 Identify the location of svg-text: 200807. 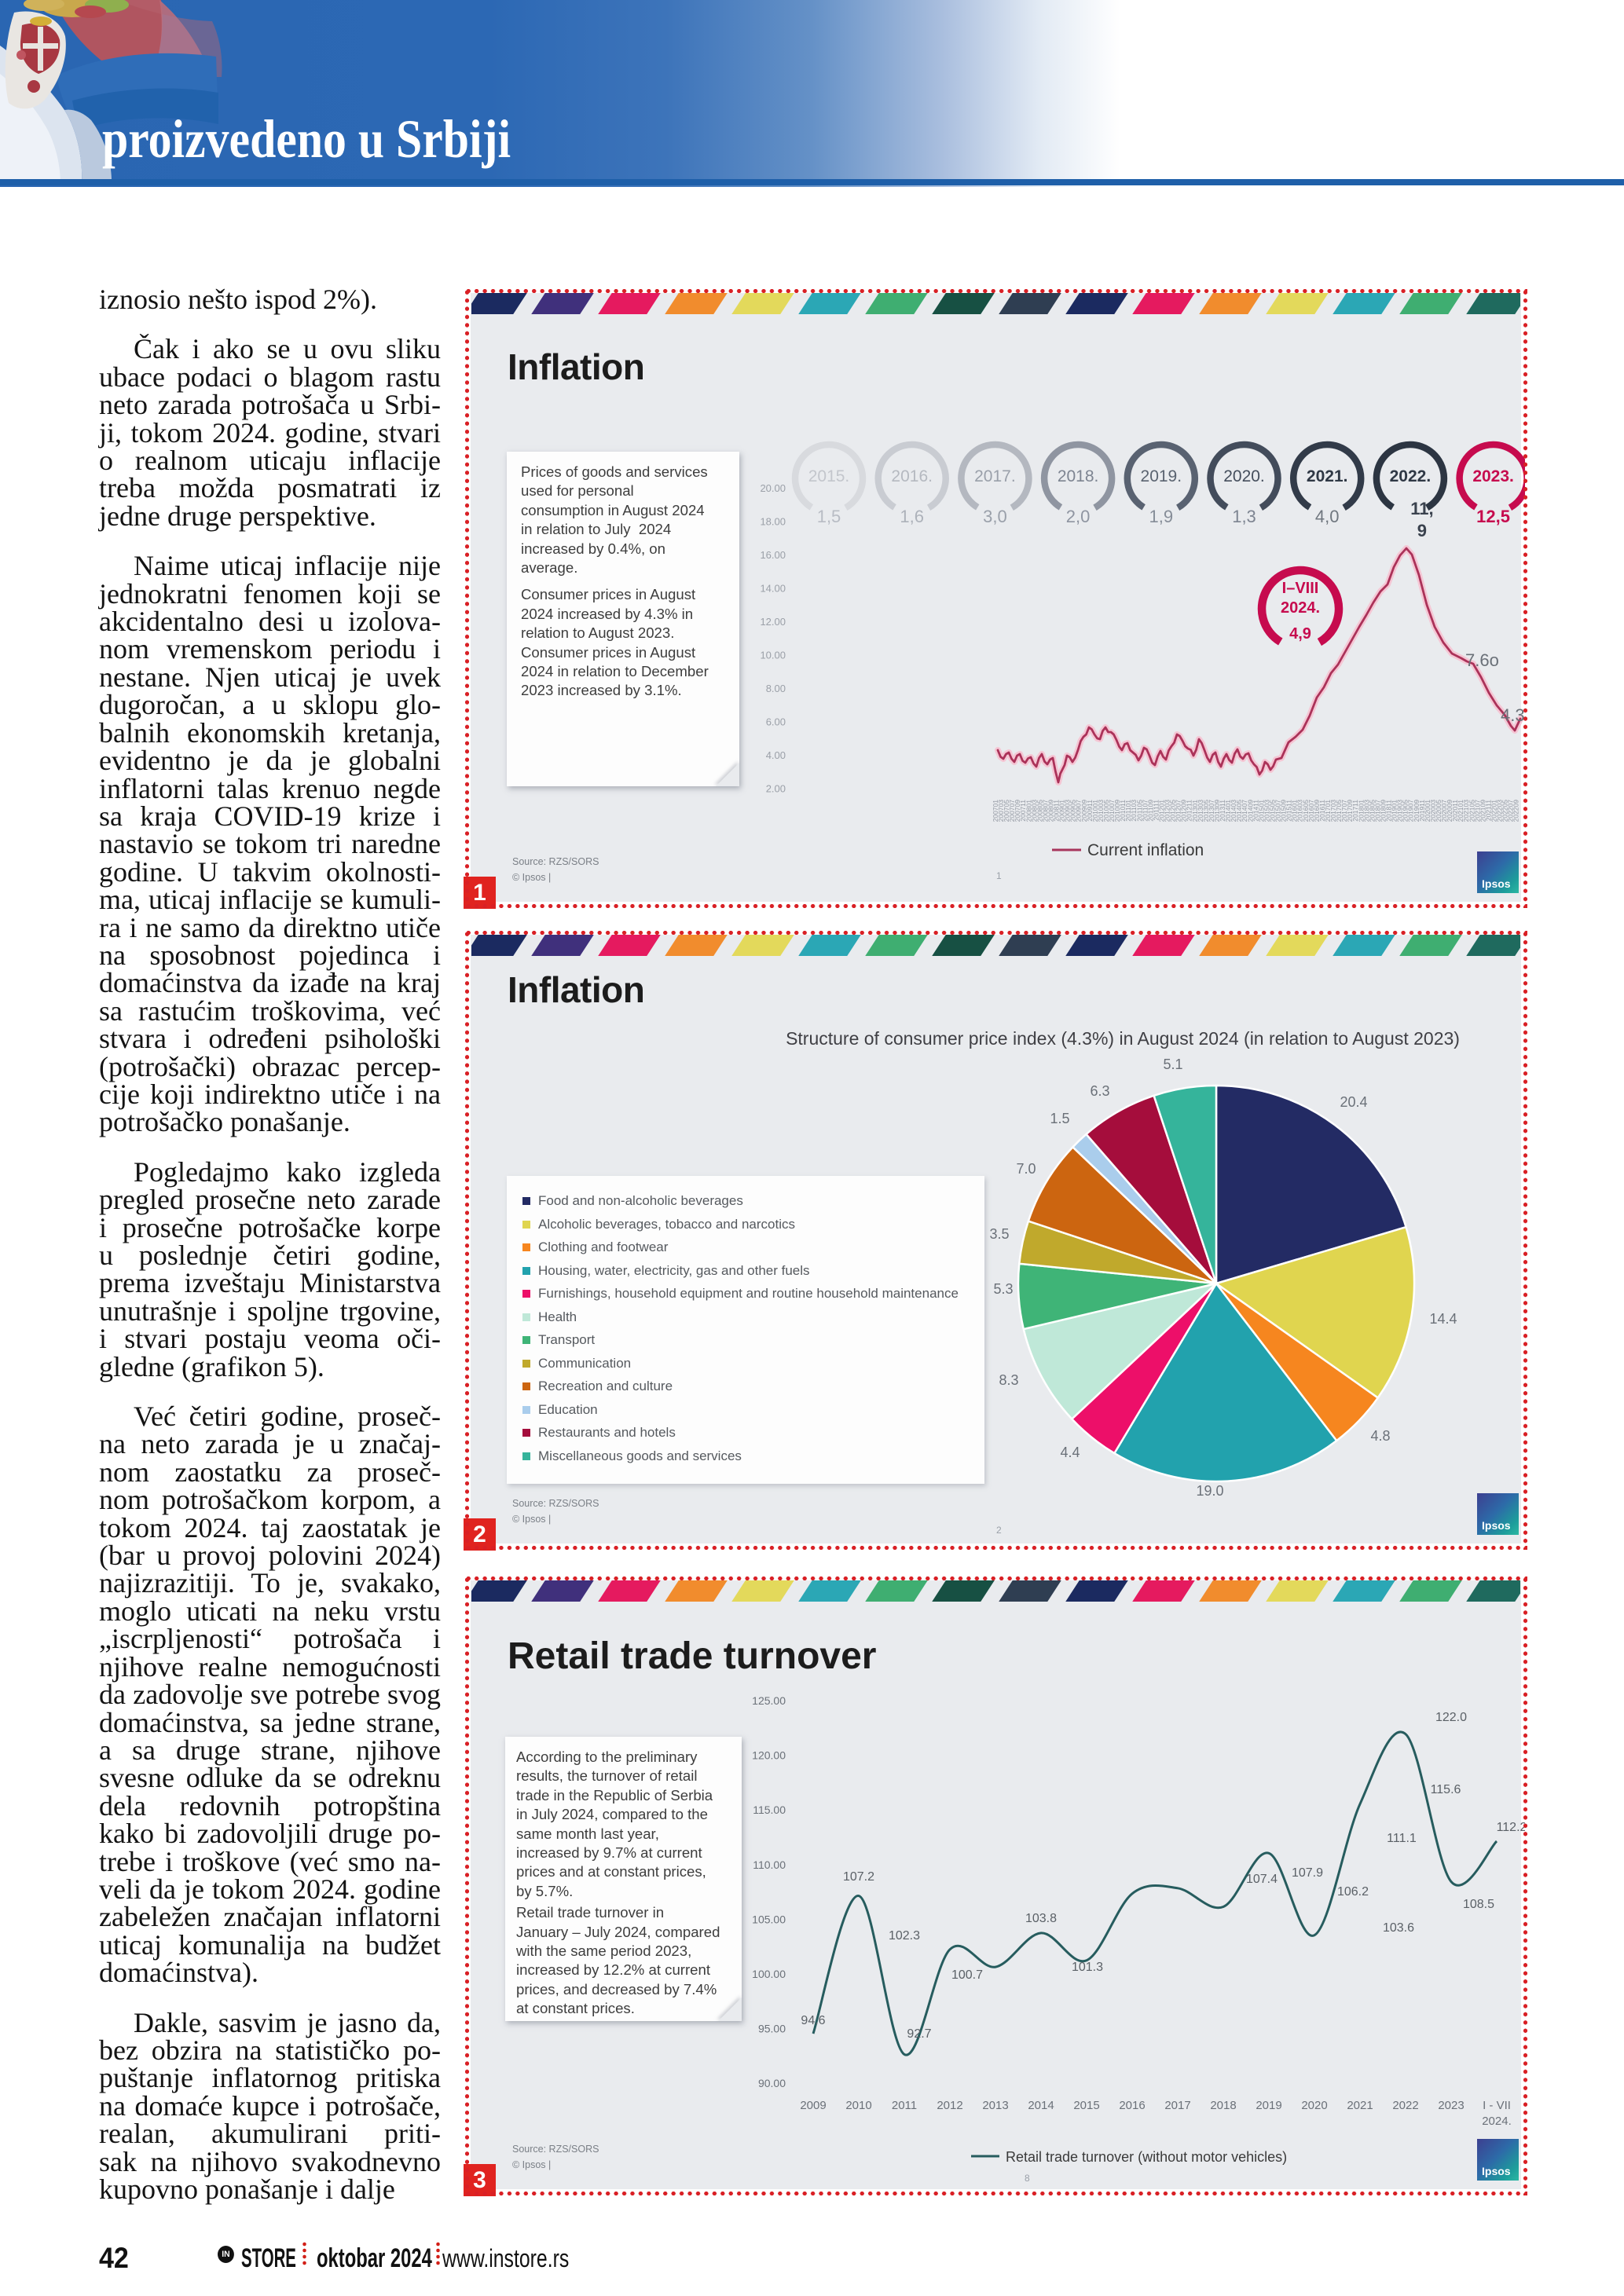
(1045, 811).